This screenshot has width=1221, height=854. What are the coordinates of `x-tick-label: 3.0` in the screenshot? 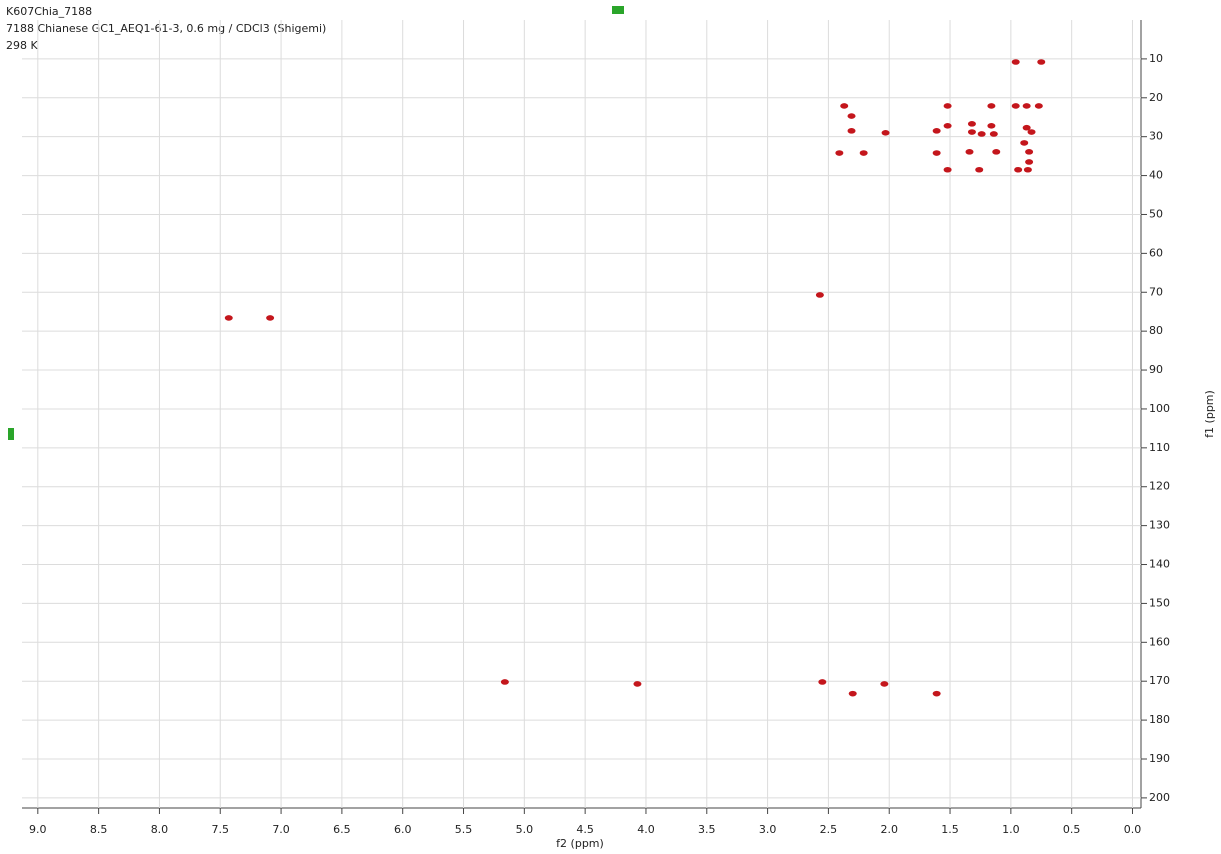 It's located at (768, 829).